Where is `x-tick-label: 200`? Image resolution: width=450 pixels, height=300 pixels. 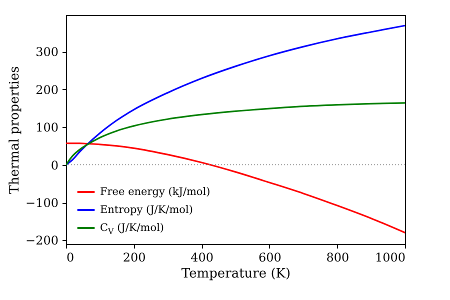
x-tick-label: 200 is located at coordinates (134, 257).